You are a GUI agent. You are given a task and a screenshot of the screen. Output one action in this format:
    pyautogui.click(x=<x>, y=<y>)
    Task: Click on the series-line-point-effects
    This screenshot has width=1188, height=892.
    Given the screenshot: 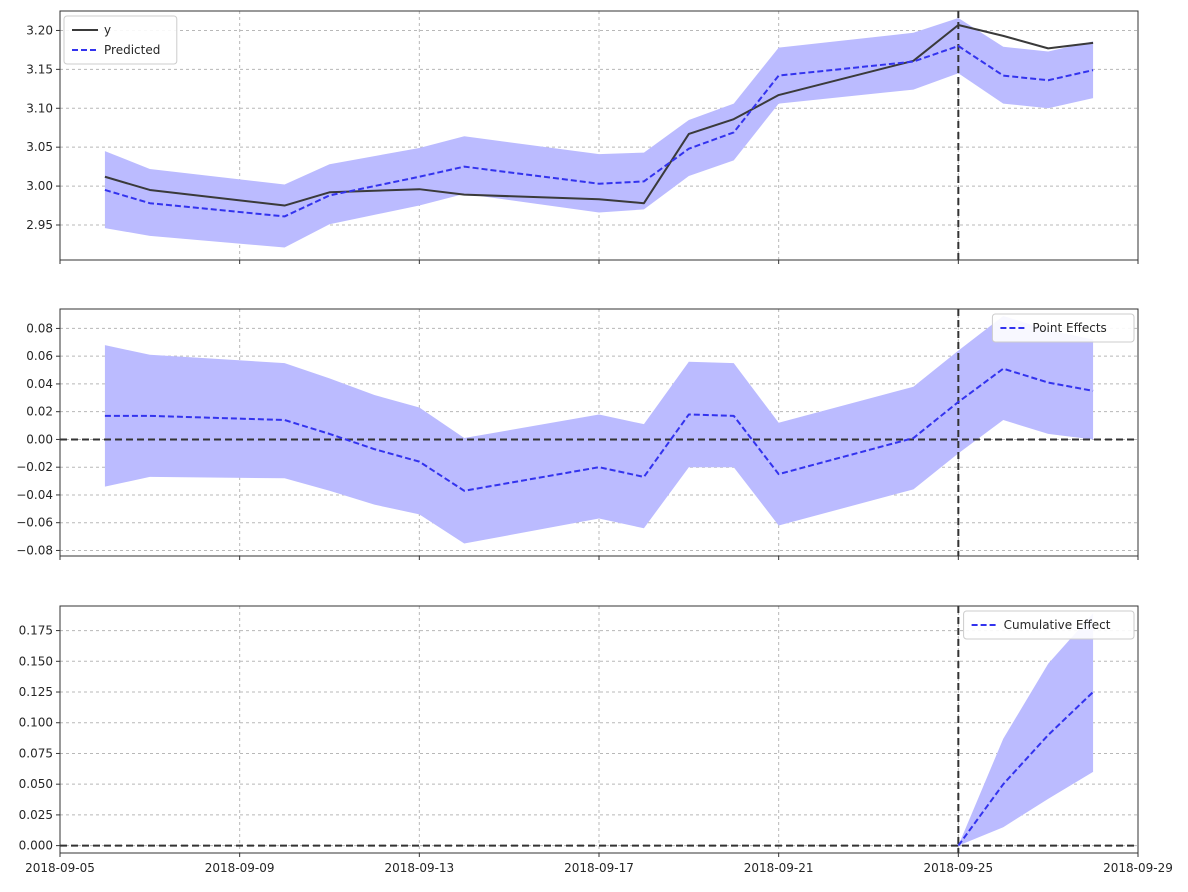 What is the action you would take?
    pyautogui.click(x=599, y=429)
    